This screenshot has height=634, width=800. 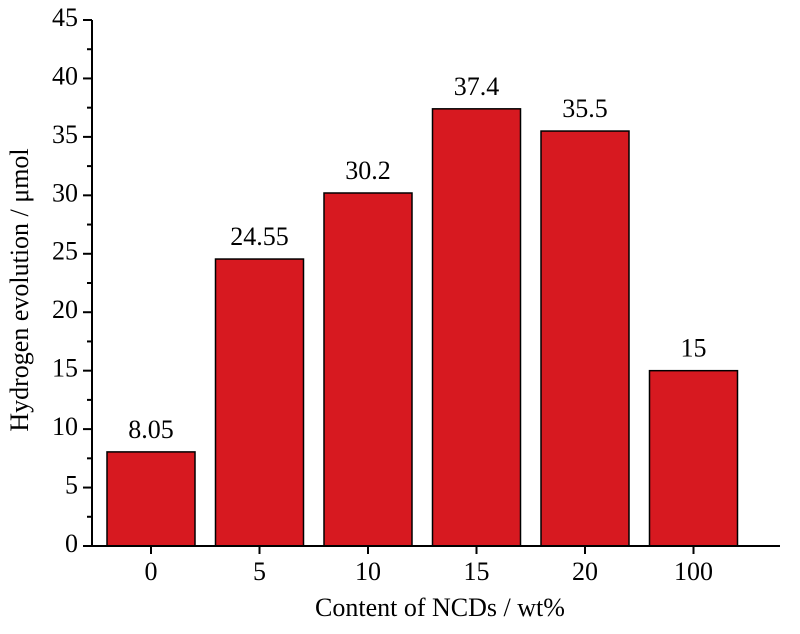 What do you see at coordinates (65, 309) in the screenshot?
I see `y-tick-label: 20` at bounding box center [65, 309].